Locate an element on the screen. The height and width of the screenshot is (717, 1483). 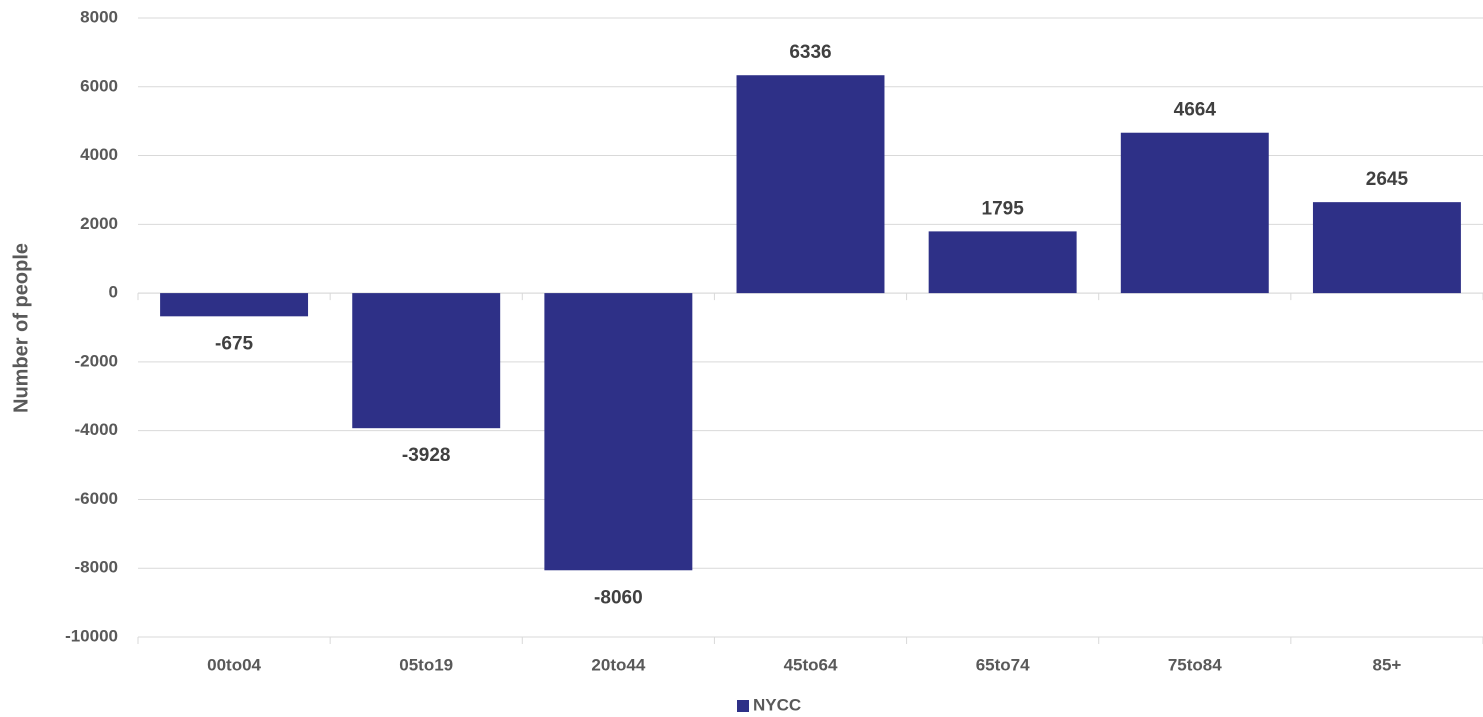
x-tick-label: 20to44 is located at coordinates (618, 664).